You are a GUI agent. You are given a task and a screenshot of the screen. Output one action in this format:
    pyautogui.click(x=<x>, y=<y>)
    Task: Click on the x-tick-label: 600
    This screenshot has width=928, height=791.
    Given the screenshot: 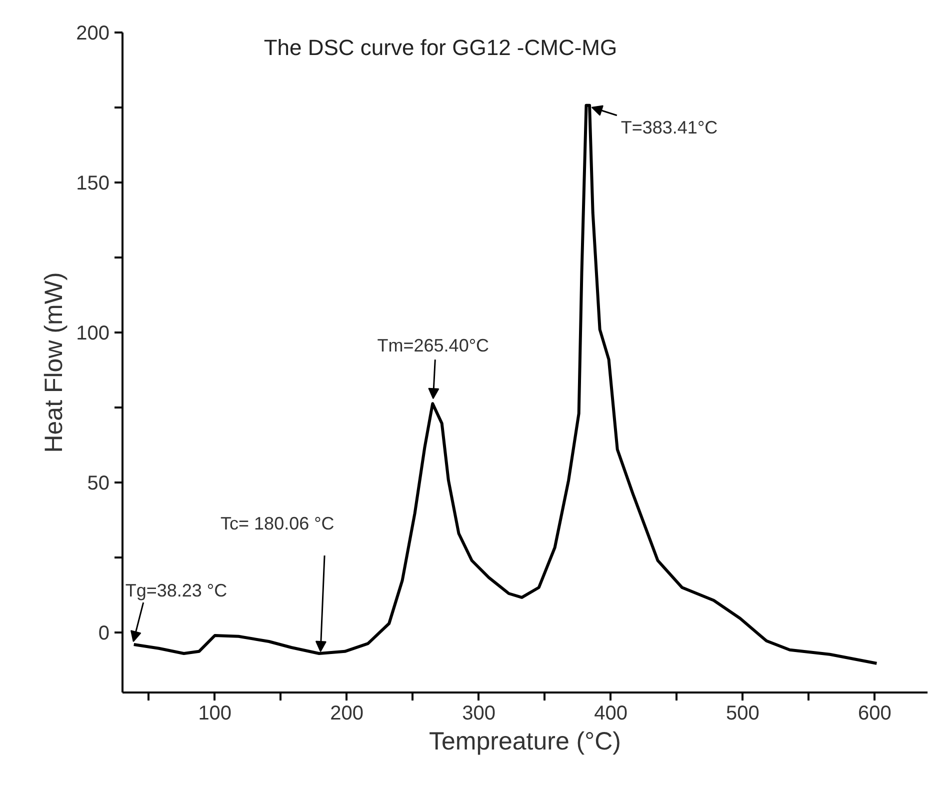 What is the action you would take?
    pyautogui.click(x=875, y=713)
    